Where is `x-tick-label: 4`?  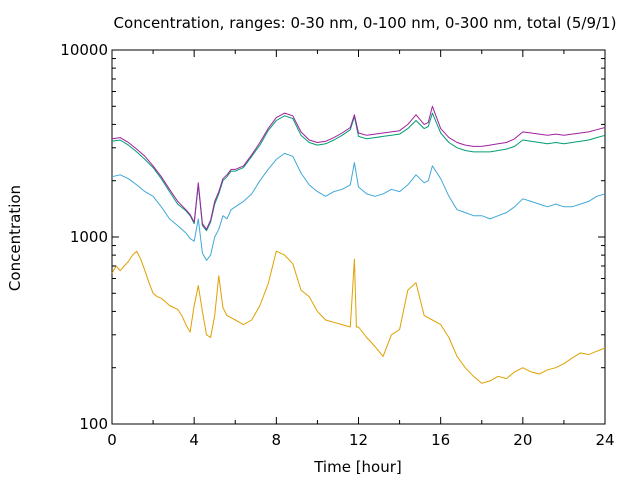 x-tick-label: 4 is located at coordinates (194, 440).